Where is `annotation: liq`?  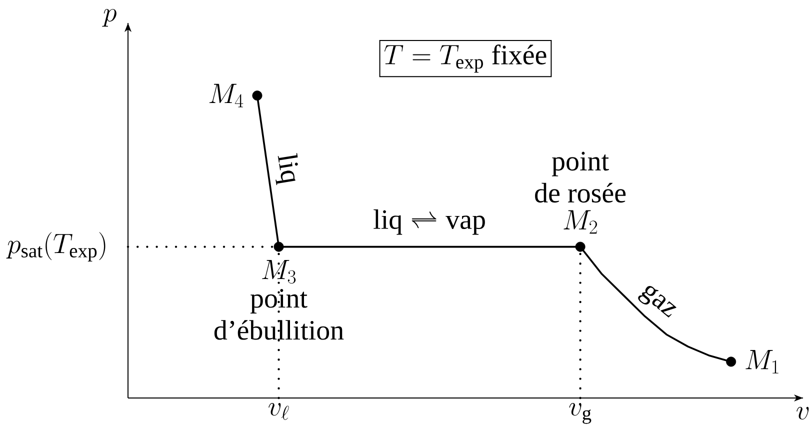
annotation: liq is located at coordinates (287, 169).